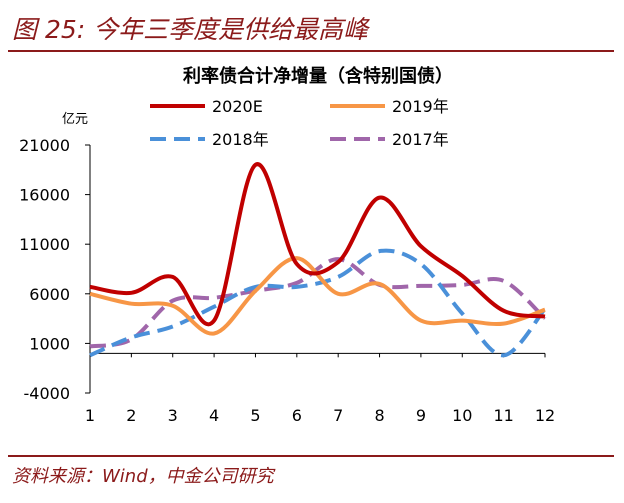 This screenshot has height=503, width=624. I want to click on y-tick-label: -4000, so click(47, 393).